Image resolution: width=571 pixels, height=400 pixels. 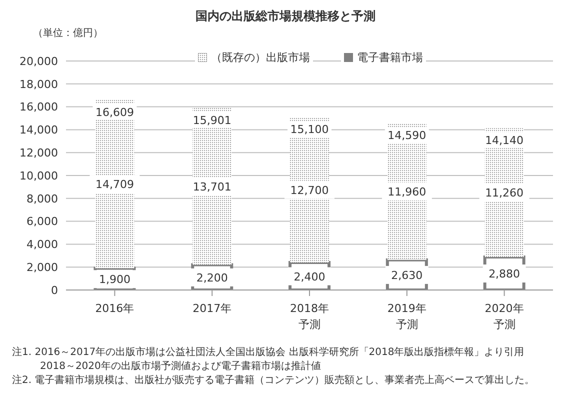 What do you see at coordinates (39, 107) in the screenshot?
I see `y-tick-label: 16,000` at bounding box center [39, 107].